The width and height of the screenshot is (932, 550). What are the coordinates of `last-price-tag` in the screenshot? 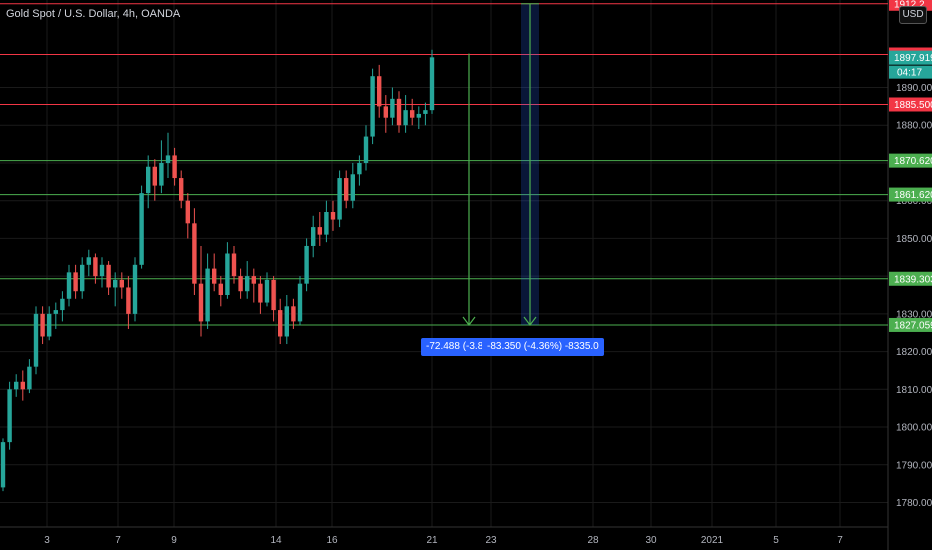 It's located at (910, 57).